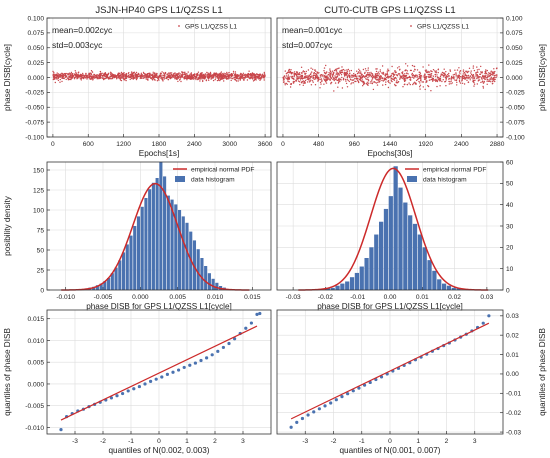 Image resolution: width=550 pixels, height=458 pixels. Describe the element at coordinates (418, 441) in the screenshot. I see `x-tick-label: 1` at that location.